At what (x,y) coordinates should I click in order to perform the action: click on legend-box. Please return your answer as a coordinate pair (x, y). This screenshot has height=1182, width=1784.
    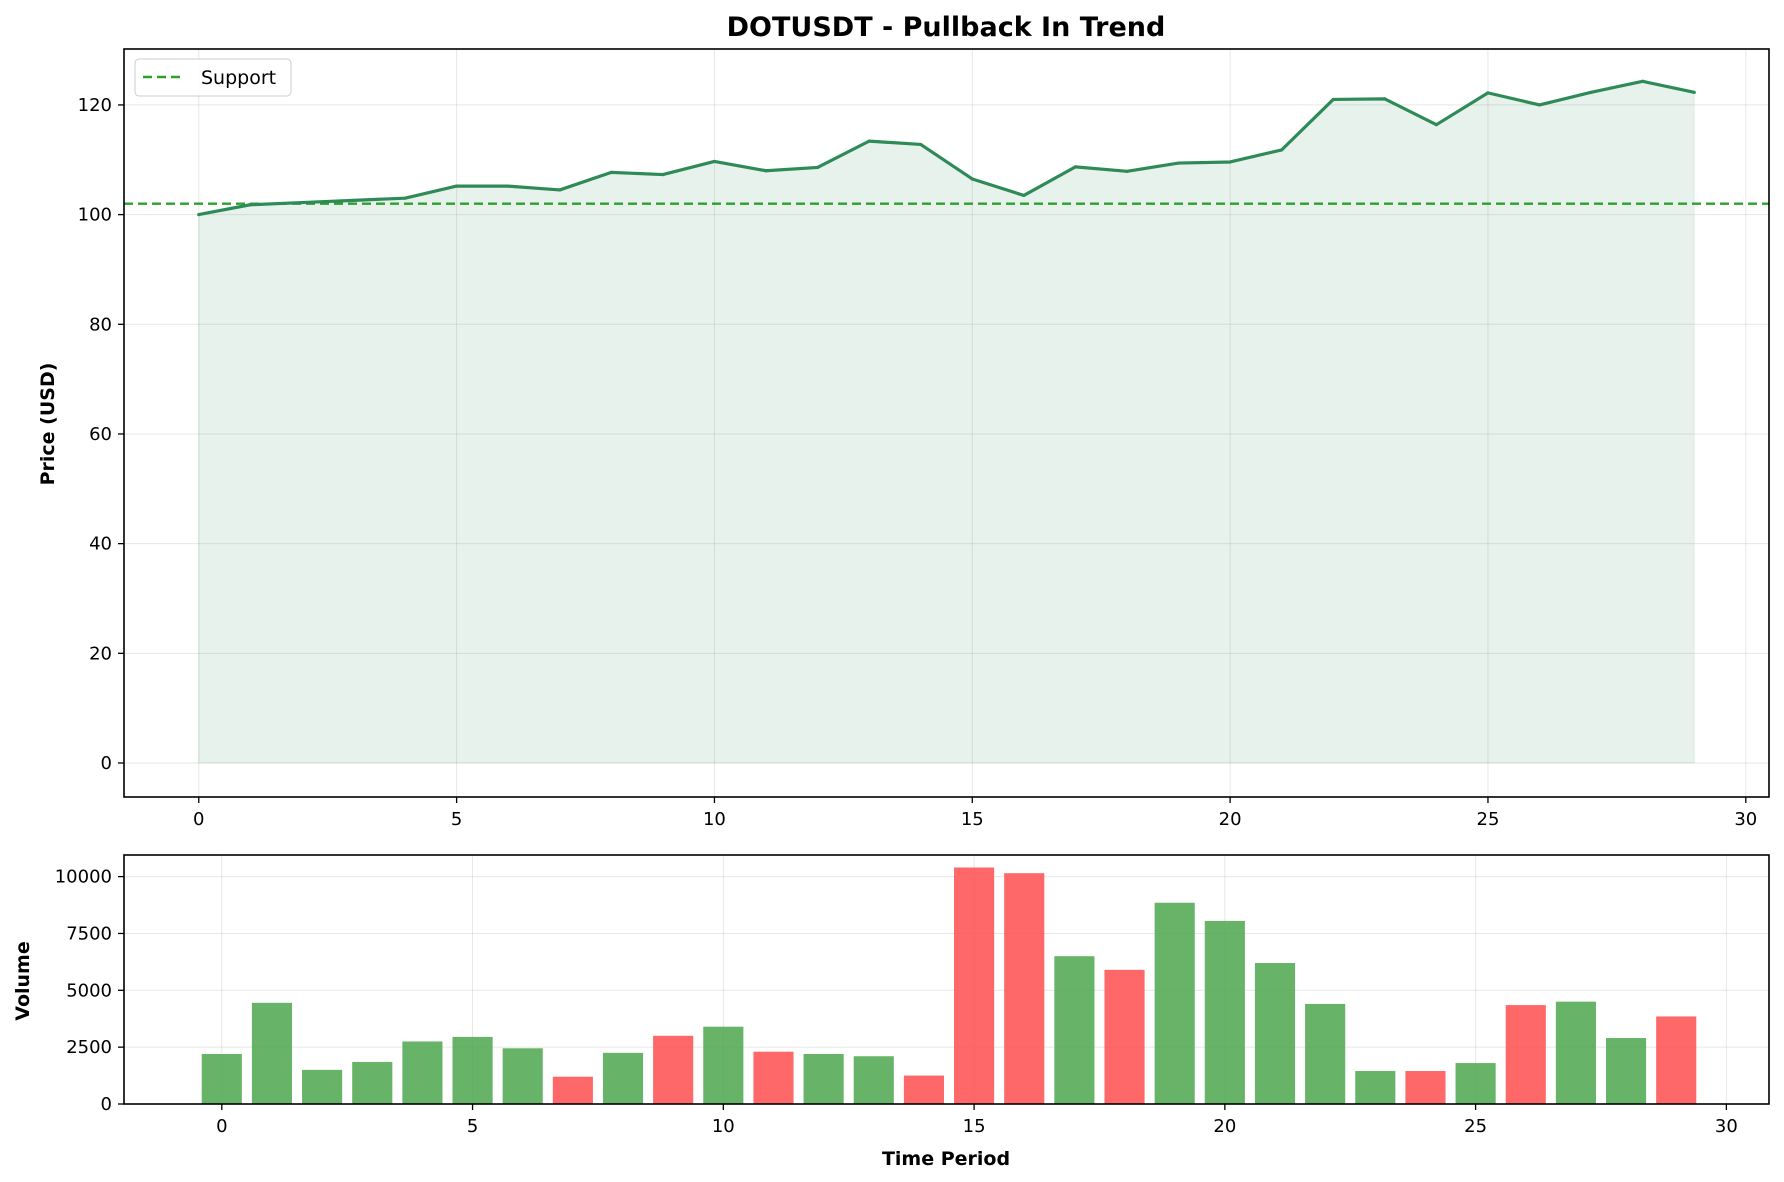
    Looking at the image, I should click on (213, 77).